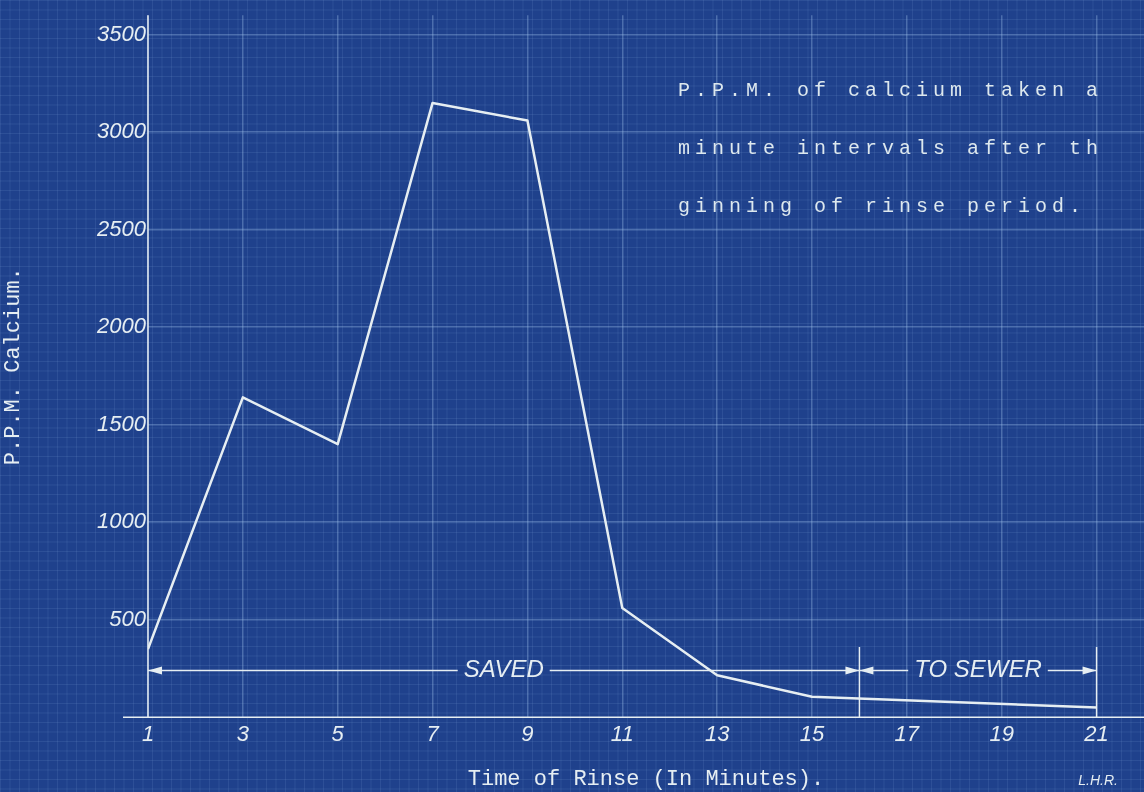  I want to click on y-tick-label: 500, so click(128, 618).